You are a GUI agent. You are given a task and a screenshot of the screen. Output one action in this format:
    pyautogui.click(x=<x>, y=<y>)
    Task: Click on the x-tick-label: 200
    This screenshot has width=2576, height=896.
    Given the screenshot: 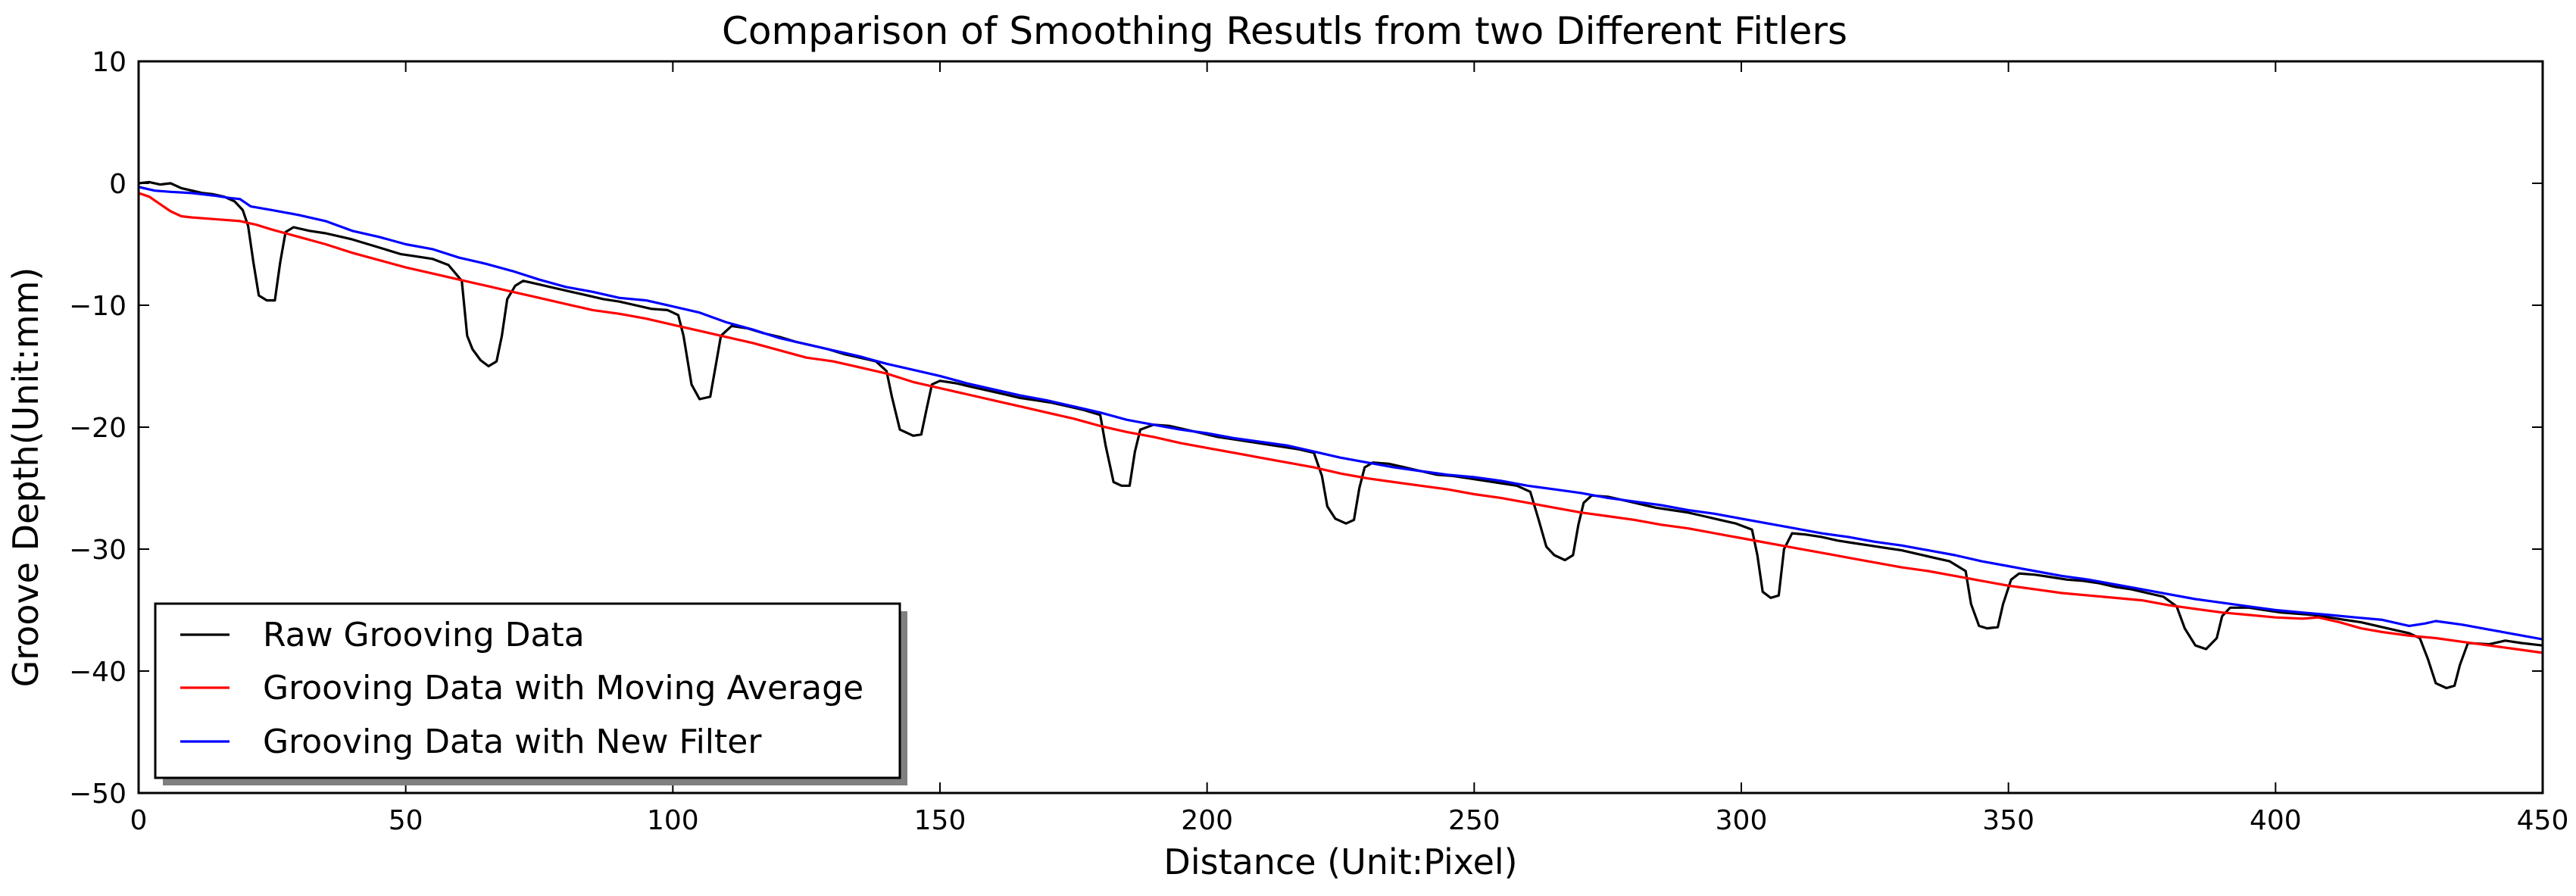 What is the action you would take?
    pyautogui.click(x=1207, y=820)
    